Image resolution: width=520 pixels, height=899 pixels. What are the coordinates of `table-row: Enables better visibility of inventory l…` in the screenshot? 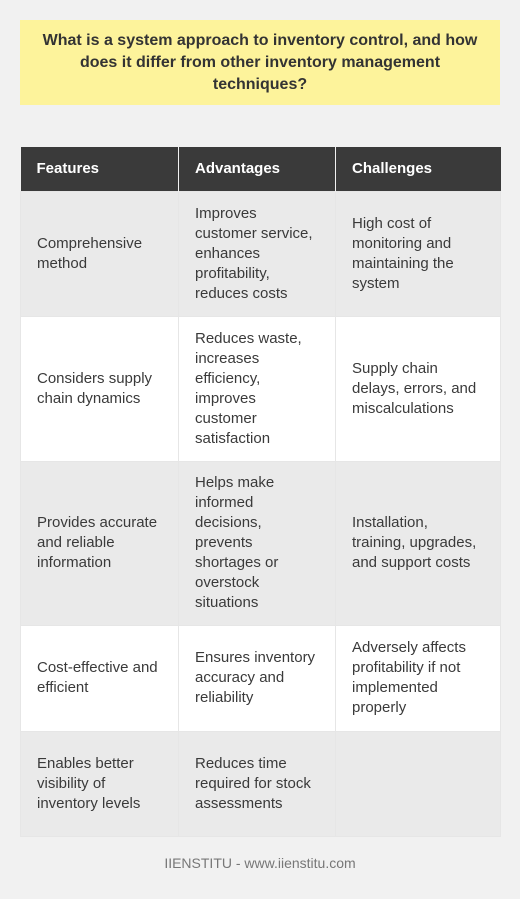 It's located at (260, 783).